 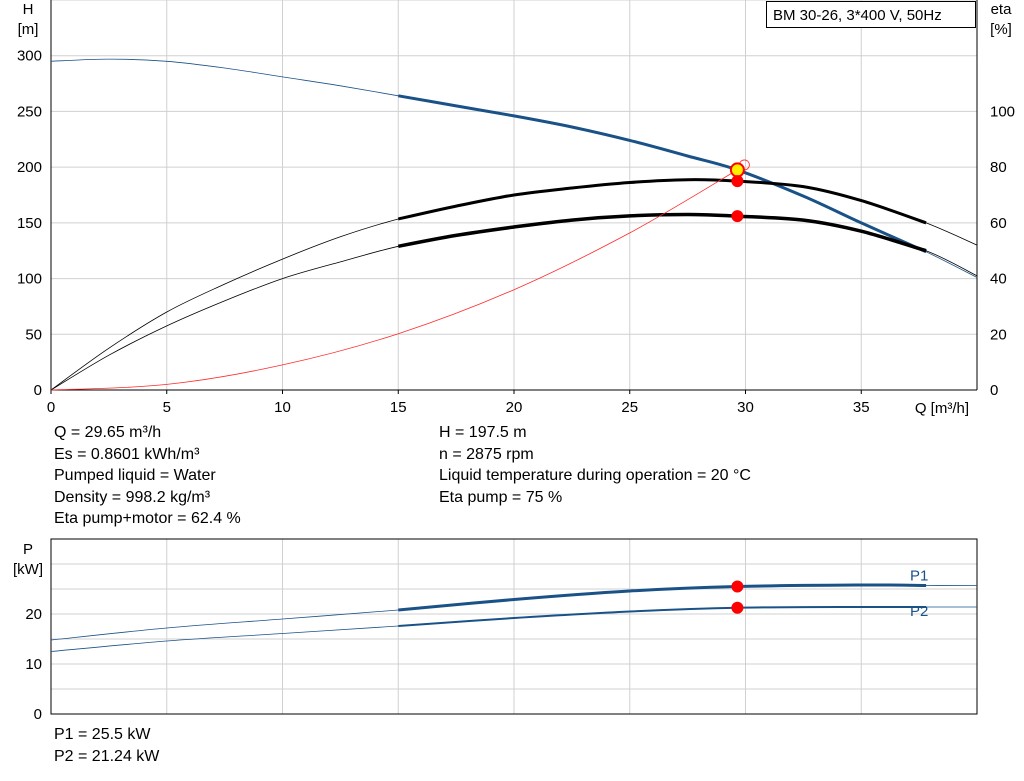 I want to click on top-y-tick-label: 100, so click(x=29, y=279).